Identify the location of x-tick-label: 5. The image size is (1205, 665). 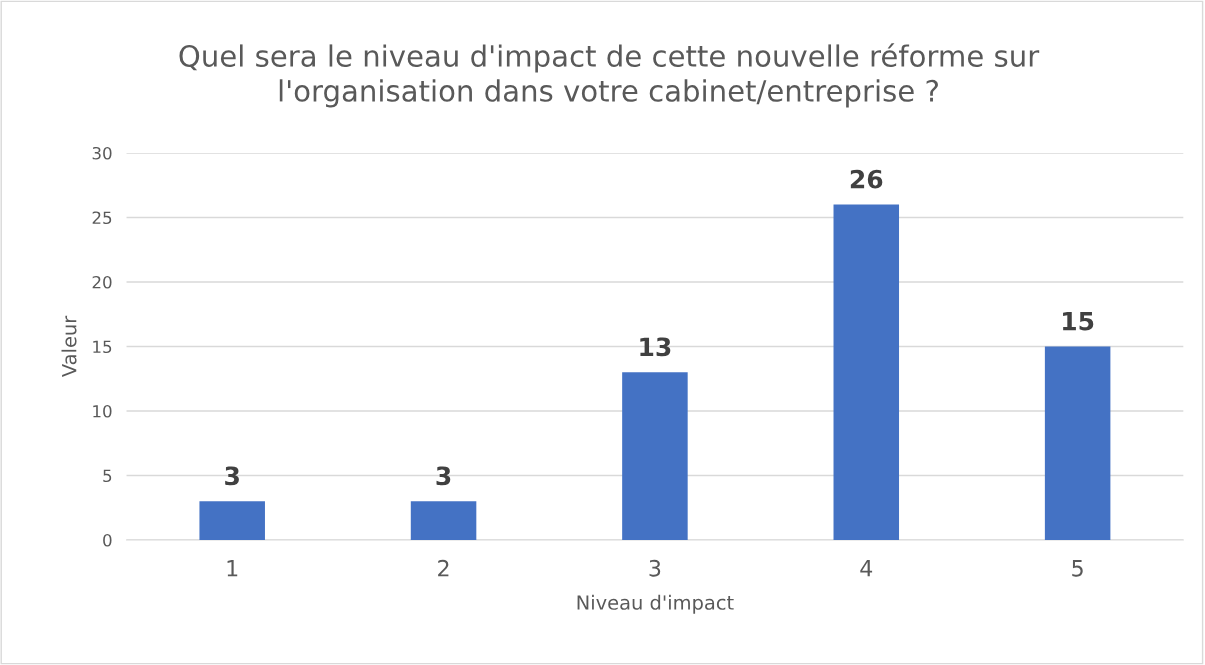
(1077, 568).